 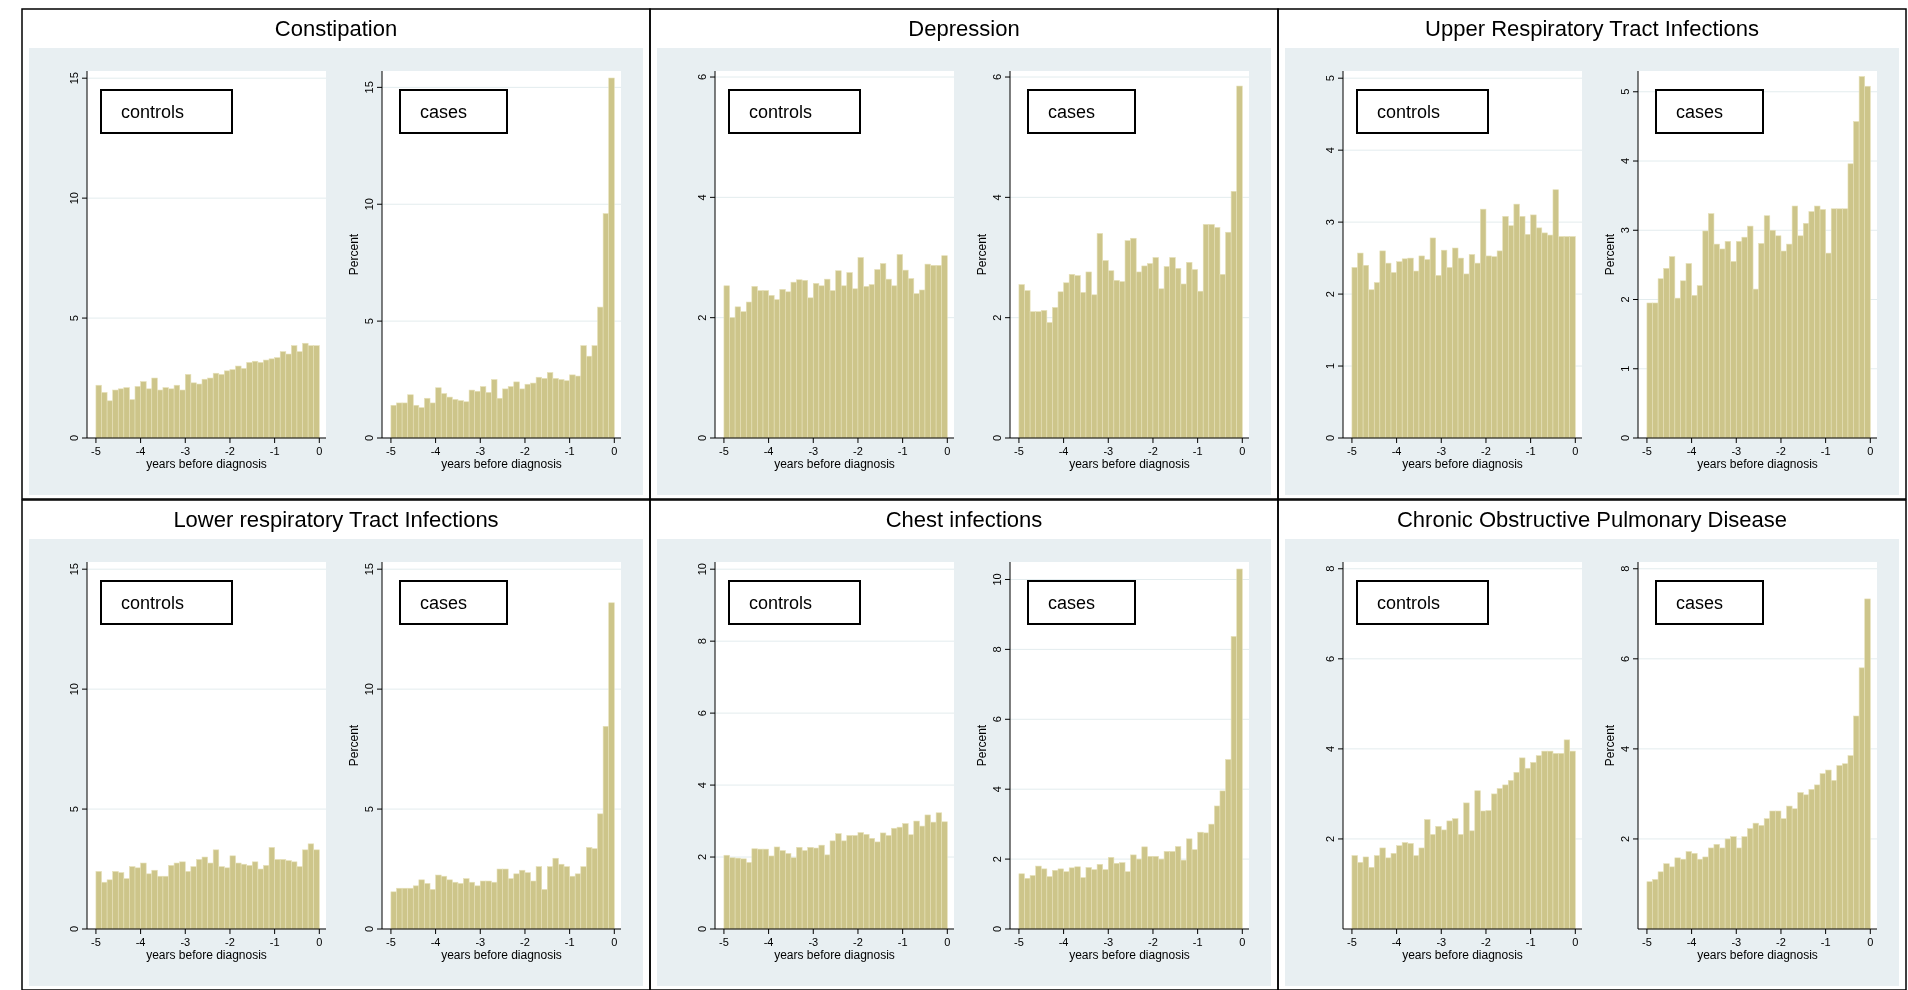 I want to click on y-tick-label: 5, so click(x=369, y=321).